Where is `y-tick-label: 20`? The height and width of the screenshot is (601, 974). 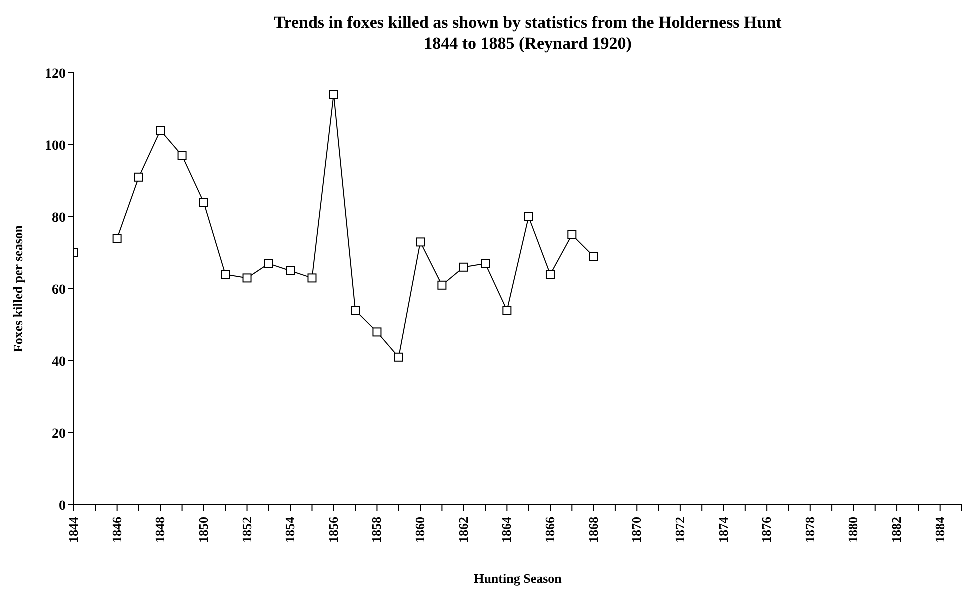
y-tick-label: 20 is located at coordinates (59, 434).